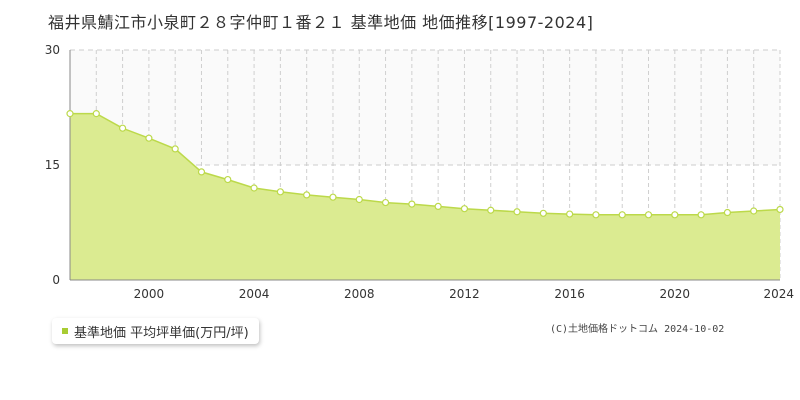  I want to click on legend: 基準地価 平均坪単価(万円/坪), so click(155, 331).